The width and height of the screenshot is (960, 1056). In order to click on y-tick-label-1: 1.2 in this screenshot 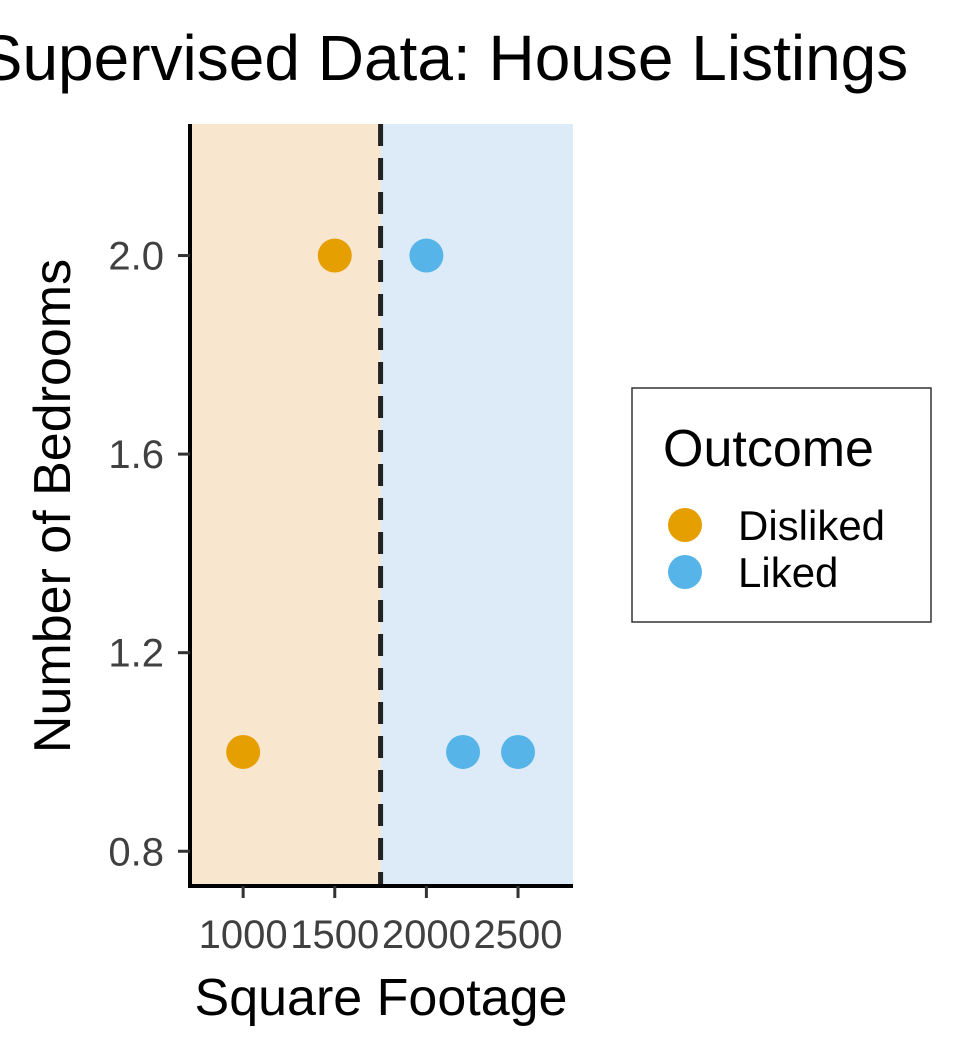, I will do `click(136, 654)`.